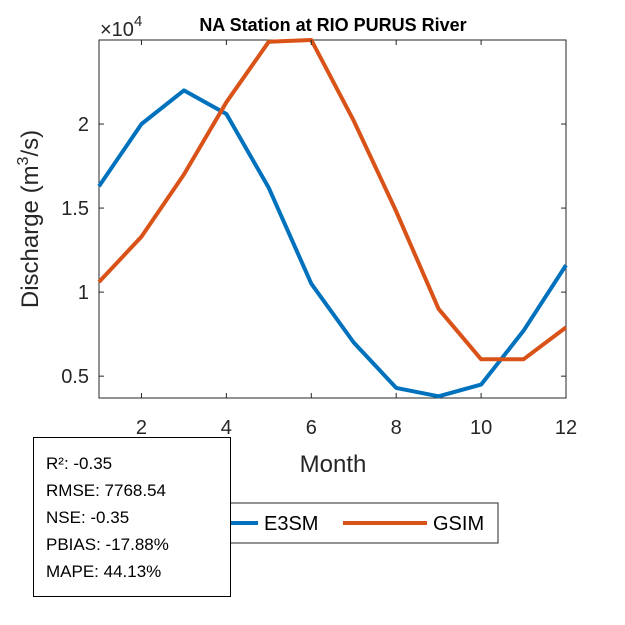 The height and width of the screenshot is (625, 625). What do you see at coordinates (88, 517) in the screenshot?
I see `stat-nse: NSE: -0.35` at bounding box center [88, 517].